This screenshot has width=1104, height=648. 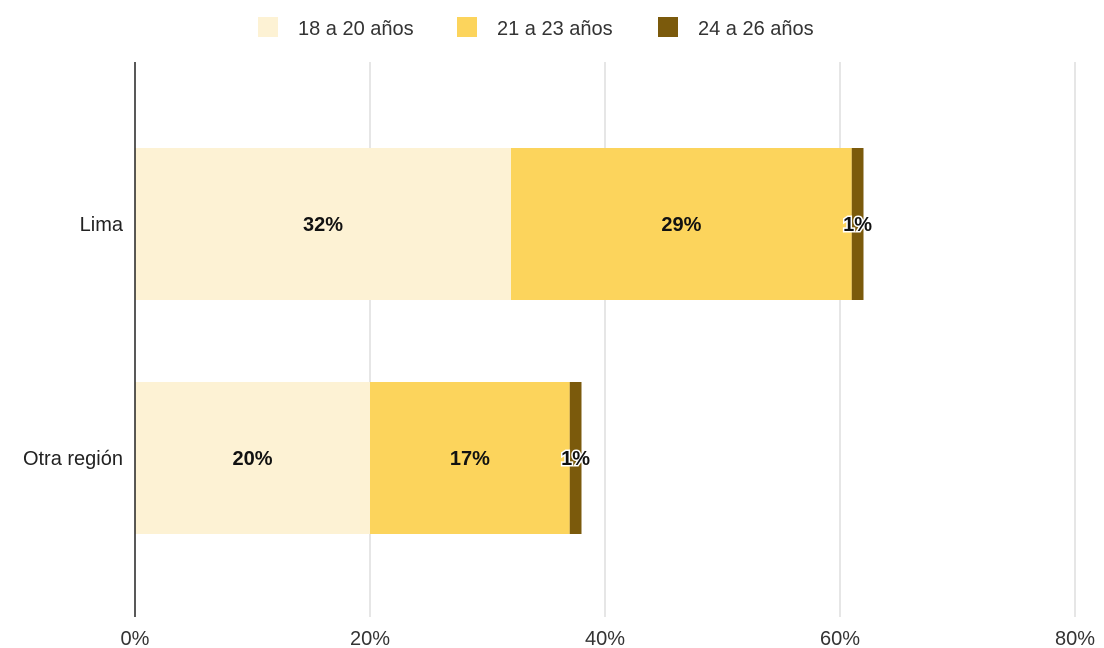 I want to click on x-tick-label: 40%, so click(x=605, y=638).